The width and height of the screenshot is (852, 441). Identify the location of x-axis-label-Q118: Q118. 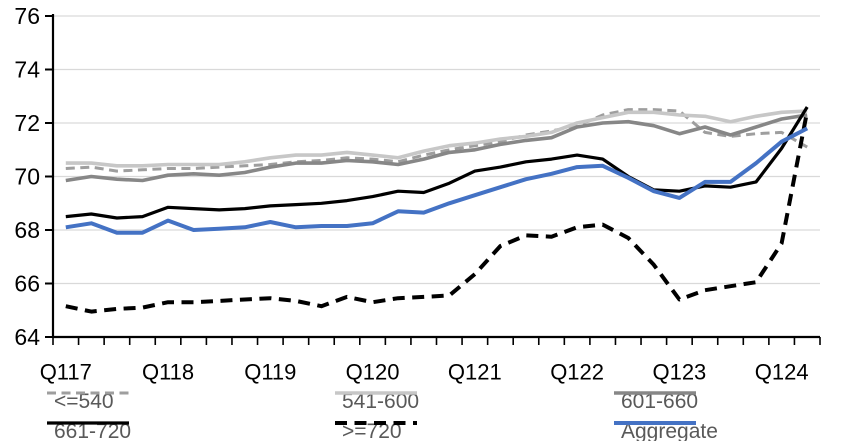
(168, 372).